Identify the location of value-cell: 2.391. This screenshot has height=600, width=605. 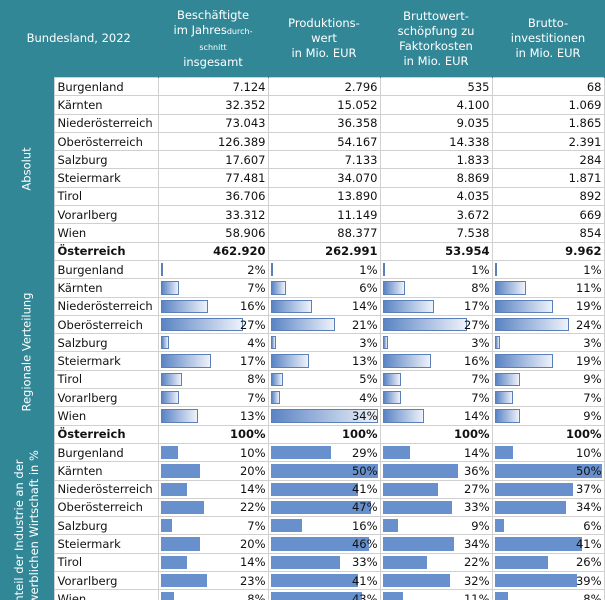
(548, 141).